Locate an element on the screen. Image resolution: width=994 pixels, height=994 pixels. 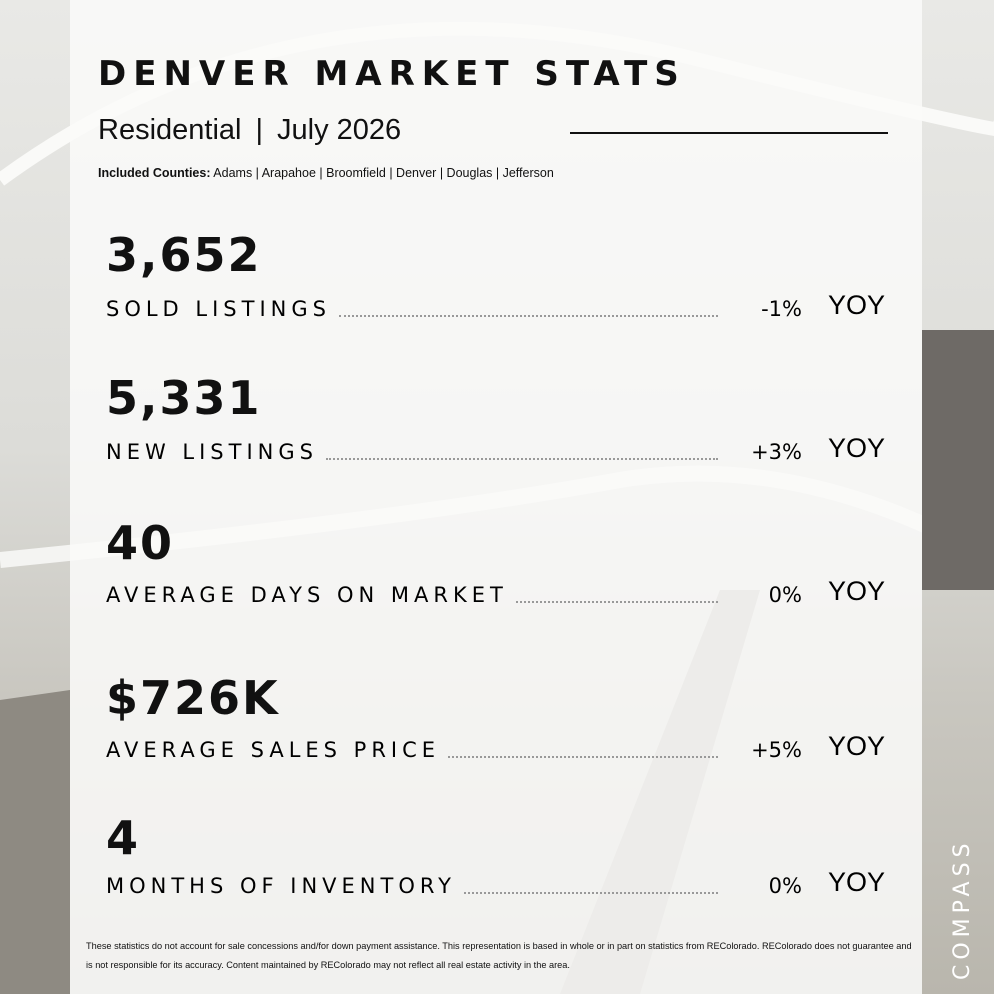
stat-value: 5,331 is located at coordinates (184, 398).